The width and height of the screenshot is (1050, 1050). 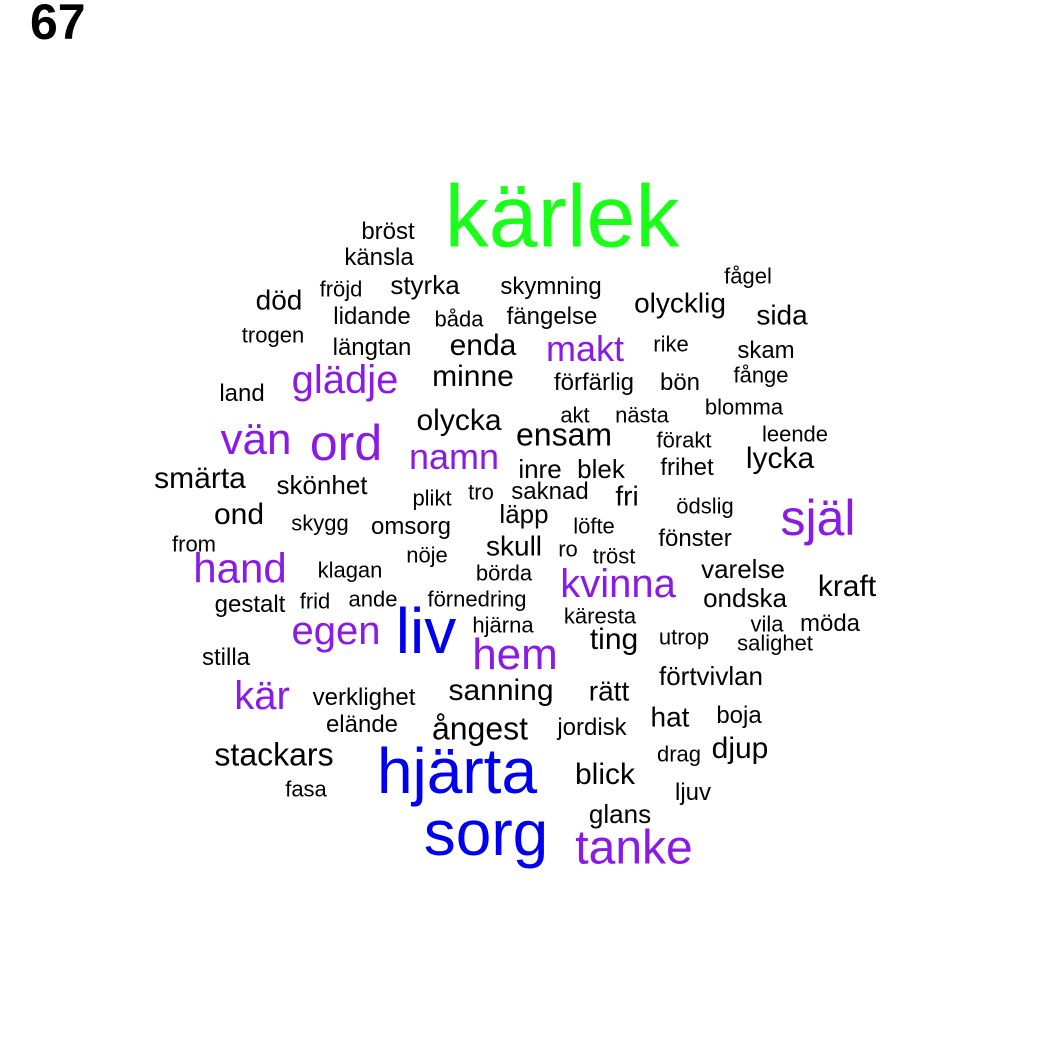 What do you see at coordinates (670, 717) in the screenshot?
I see `word-hat: hat` at bounding box center [670, 717].